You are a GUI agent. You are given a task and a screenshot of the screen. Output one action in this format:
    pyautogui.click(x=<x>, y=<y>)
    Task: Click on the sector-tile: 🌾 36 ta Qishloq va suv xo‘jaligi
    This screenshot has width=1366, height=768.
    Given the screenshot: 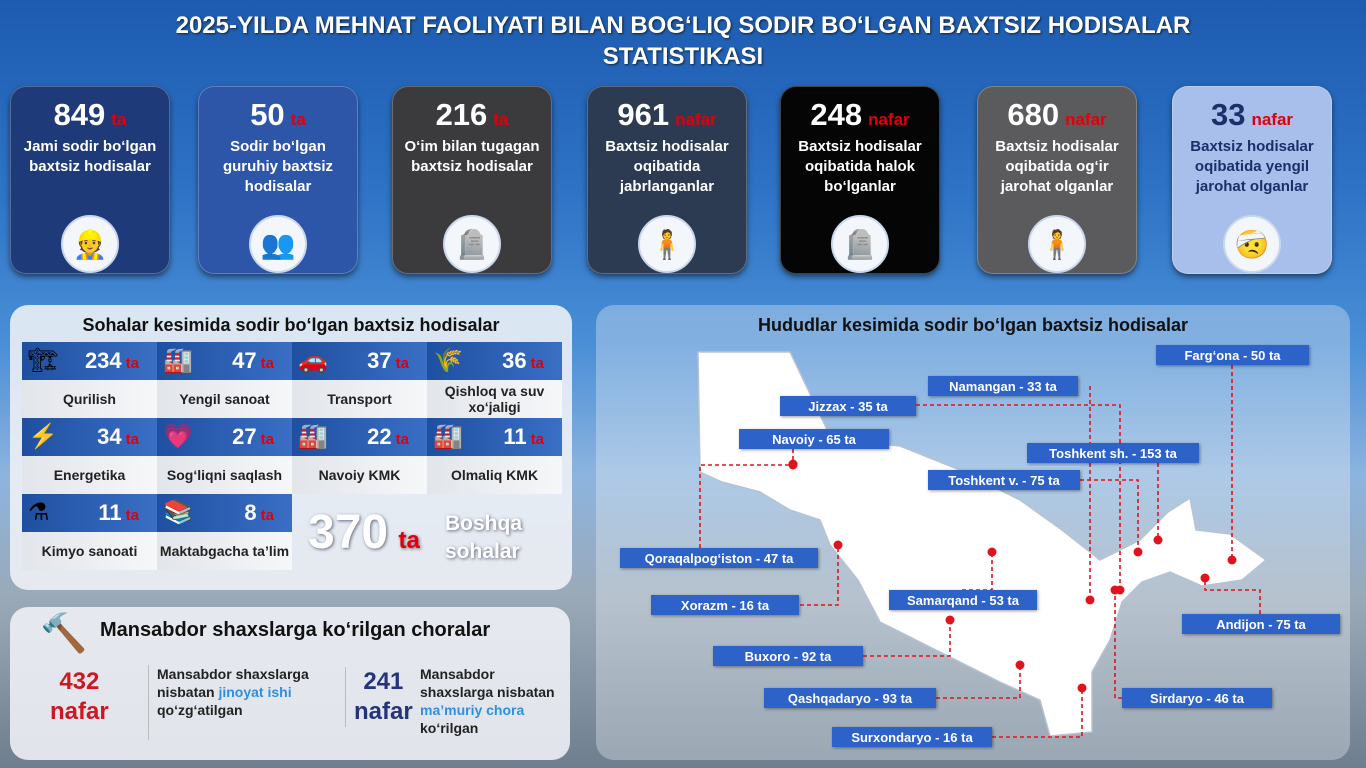 What is the action you would take?
    pyautogui.click(x=494, y=380)
    